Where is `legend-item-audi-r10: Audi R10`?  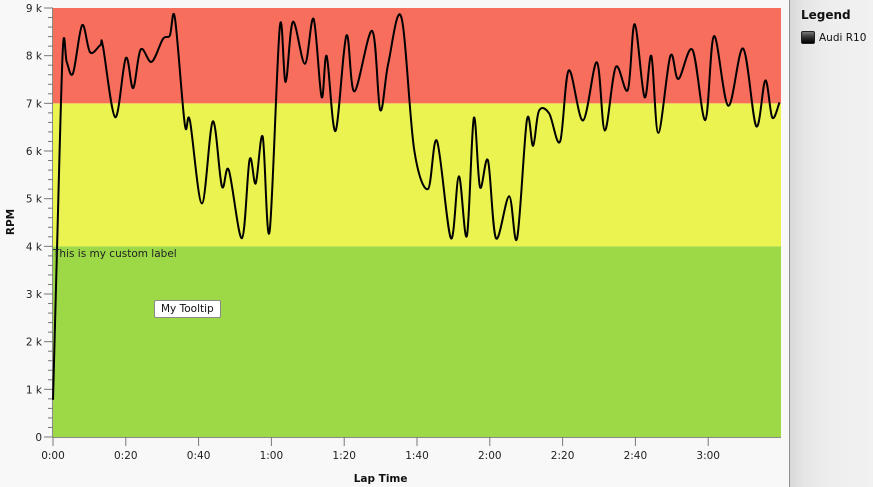
legend-item-audi-r10: Audi R10 is located at coordinates (833, 37).